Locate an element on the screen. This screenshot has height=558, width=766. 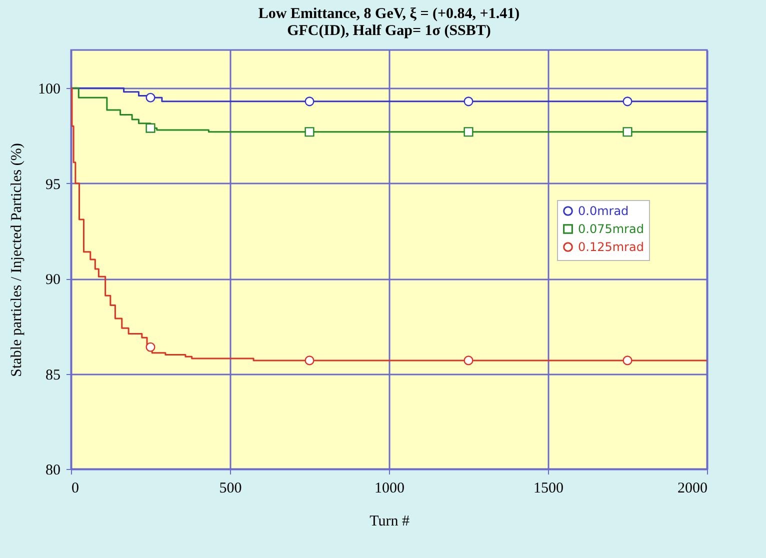
y-tick-label: 85 is located at coordinates (53, 375).